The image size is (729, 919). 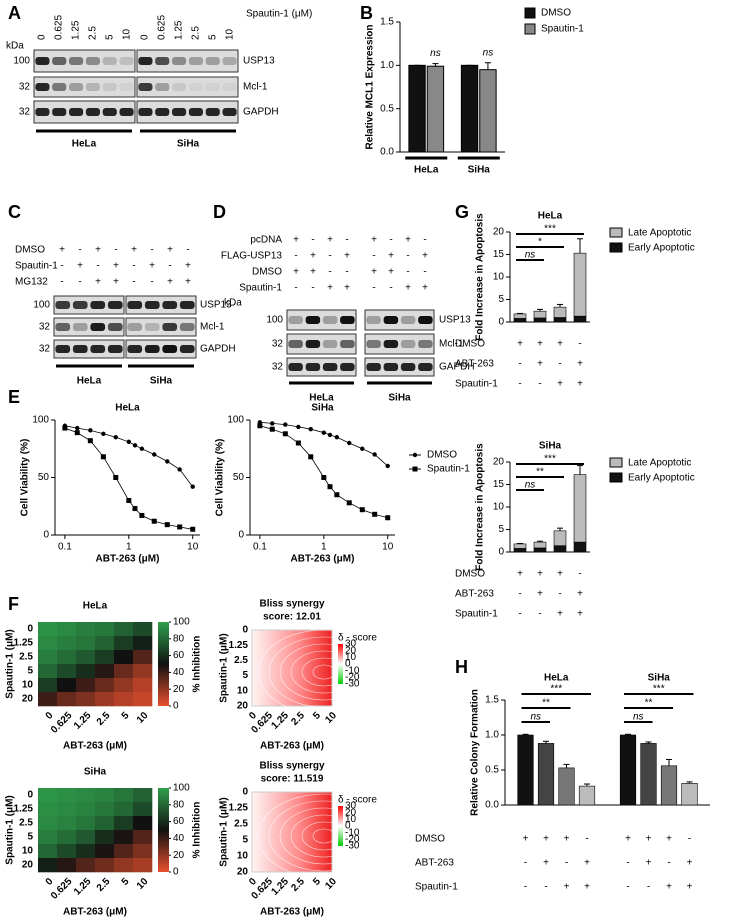 What do you see at coordinates (357, 800) in the screenshot?
I see `bliss-scale-label: δ - score` at bounding box center [357, 800].